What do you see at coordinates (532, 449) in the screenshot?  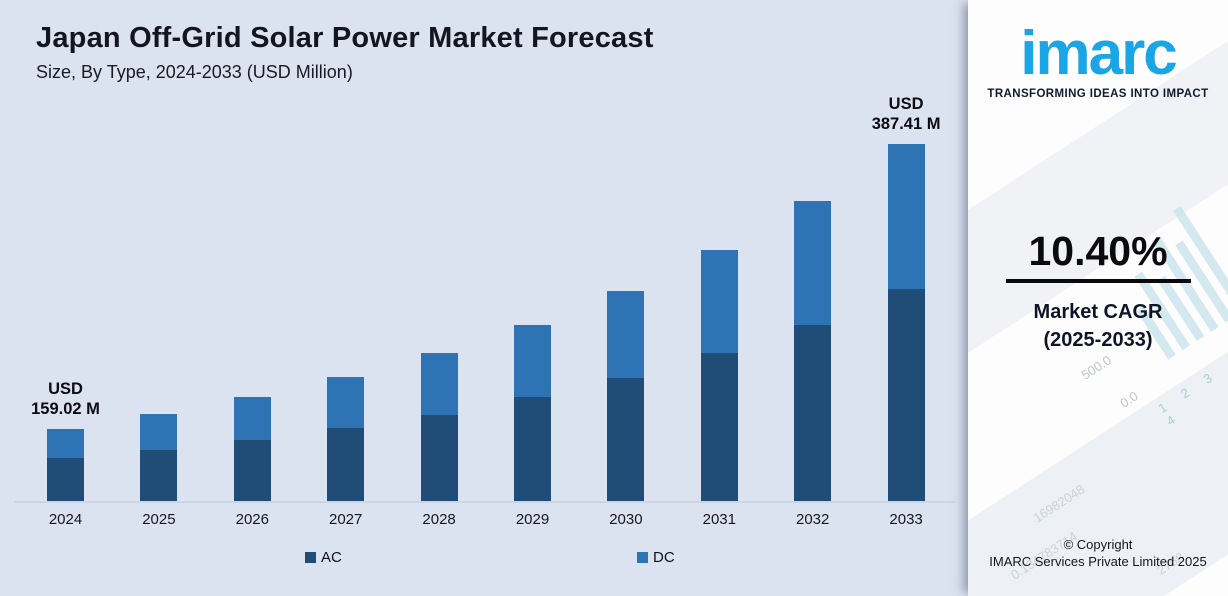 I see `bar-2029-ac-segment` at bounding box center [532, 449].